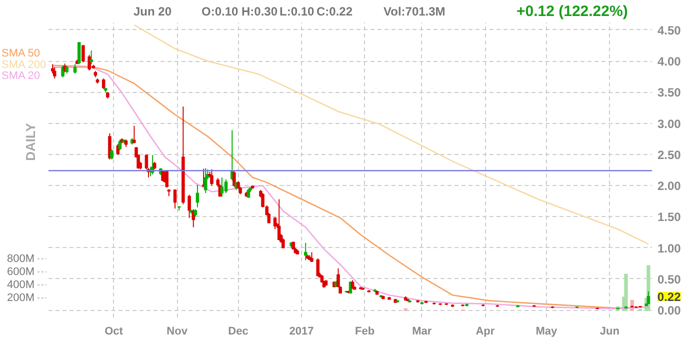  I want to click on y-tick-label: 1.00, so click(670, 248).